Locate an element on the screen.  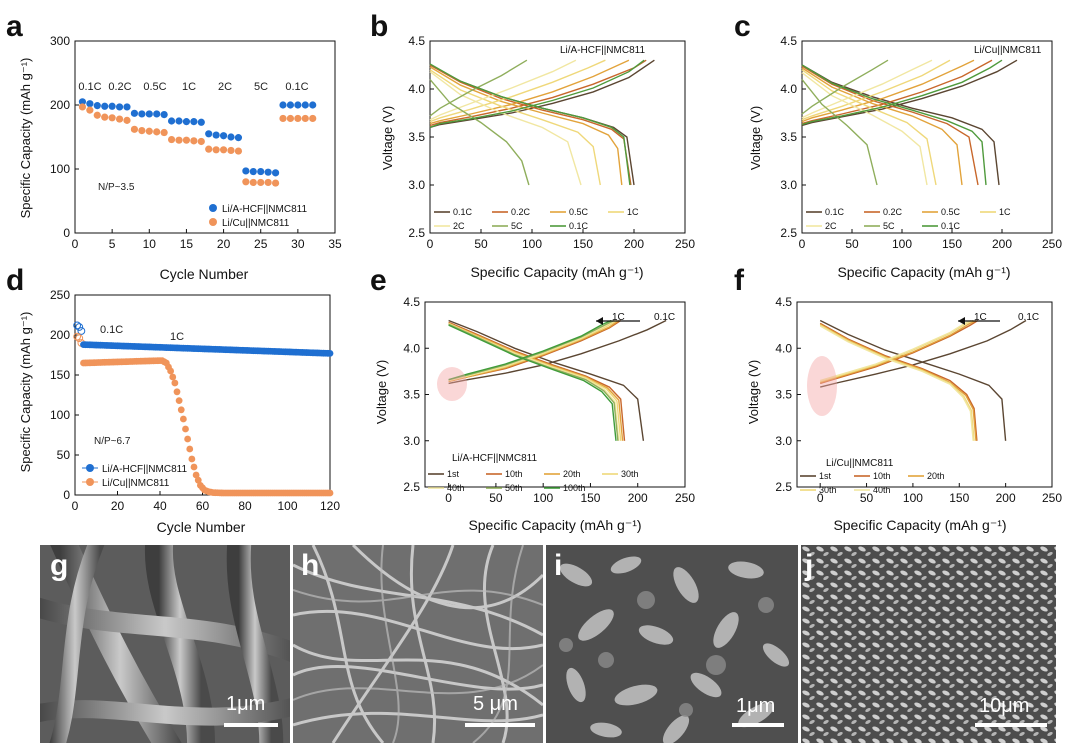
panel-e-series-6-charge is located at coordinates (531, 350).